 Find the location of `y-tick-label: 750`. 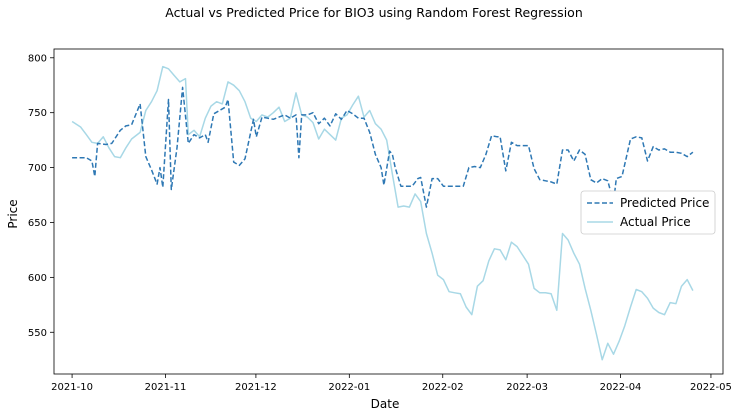

y-tick-label: 750 is located at coordinates (37, 113).